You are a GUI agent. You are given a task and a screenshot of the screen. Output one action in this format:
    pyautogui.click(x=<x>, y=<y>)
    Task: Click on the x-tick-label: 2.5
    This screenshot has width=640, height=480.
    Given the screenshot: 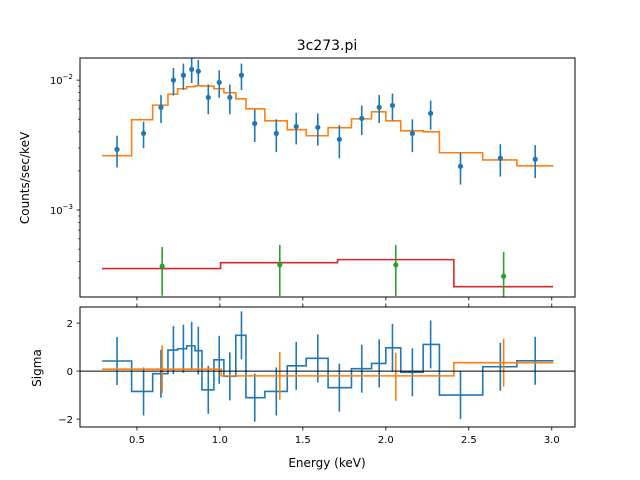 What is the action you would take?
    pyautogui.click(x=469, y=440)
    